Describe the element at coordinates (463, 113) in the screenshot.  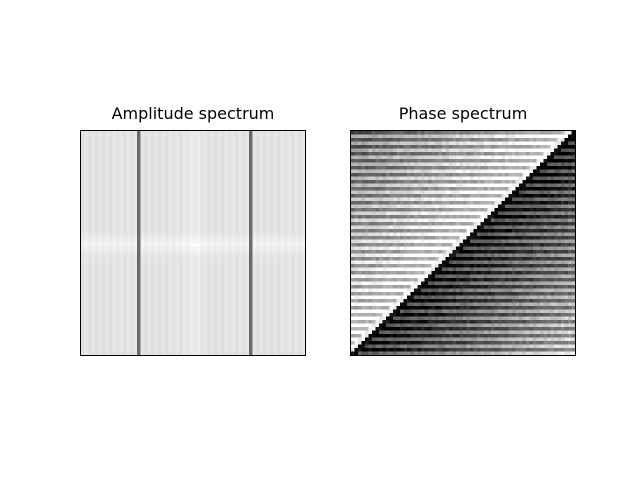
I see `phase-title: Phase spectrum` at that location.